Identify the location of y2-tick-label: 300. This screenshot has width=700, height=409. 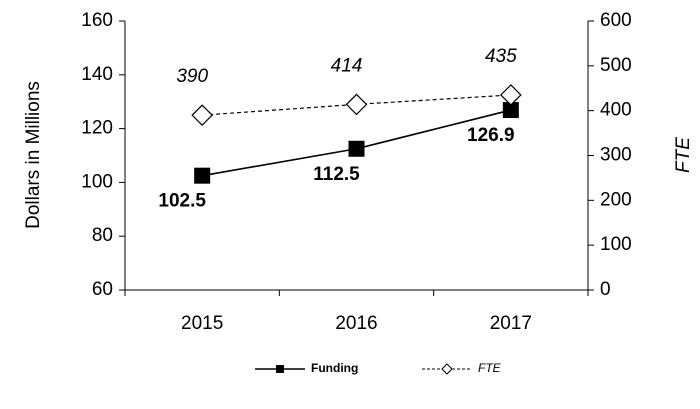
(616, 155).